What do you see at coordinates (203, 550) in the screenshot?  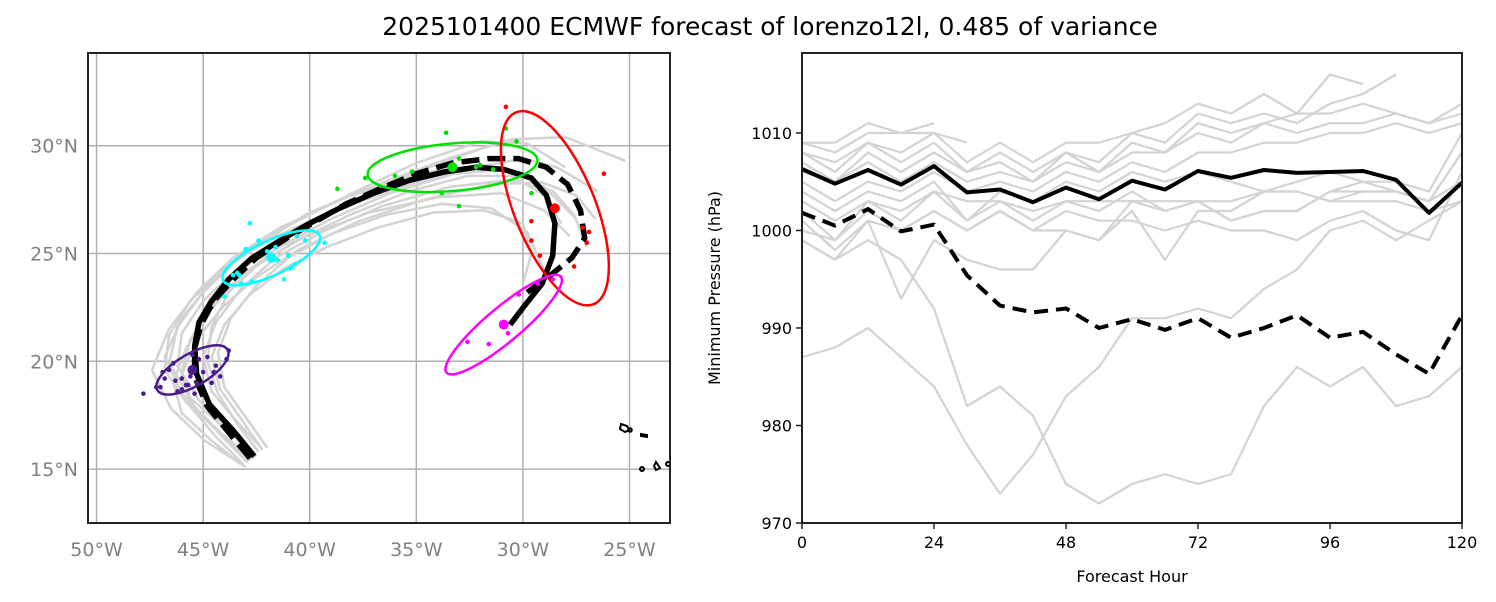 I see `map-x-tick-label: 45°W` at bounding box center [203, 550].